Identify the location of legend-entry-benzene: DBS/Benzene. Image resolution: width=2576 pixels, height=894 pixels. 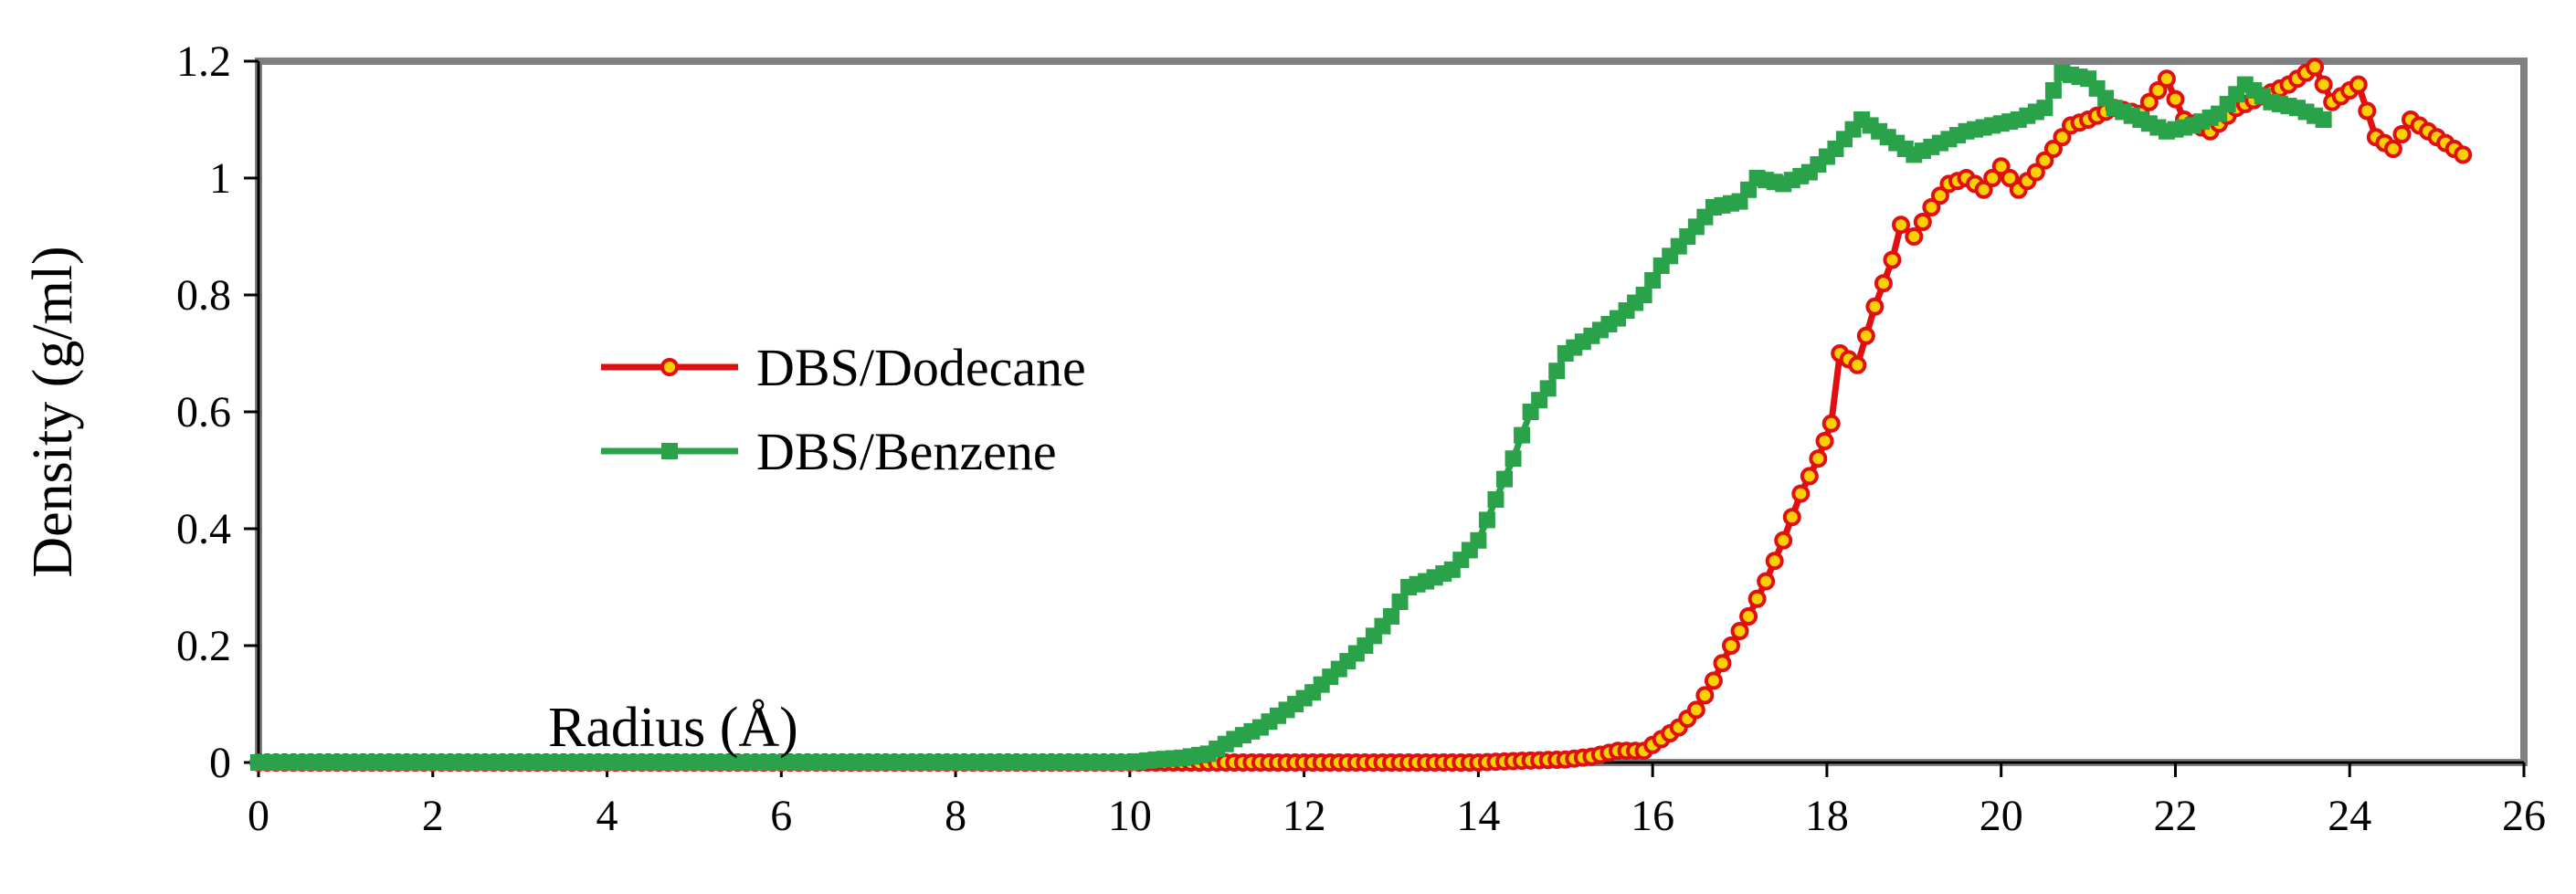
(829, 452).